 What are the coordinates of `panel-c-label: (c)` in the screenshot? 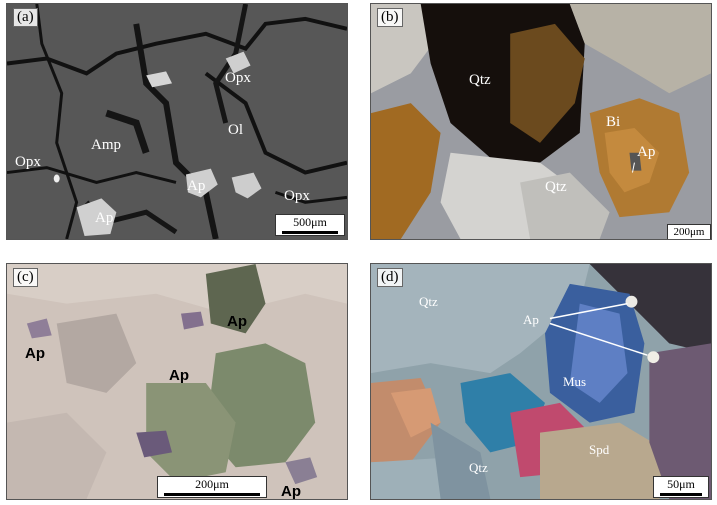 It's located at (25, 277).